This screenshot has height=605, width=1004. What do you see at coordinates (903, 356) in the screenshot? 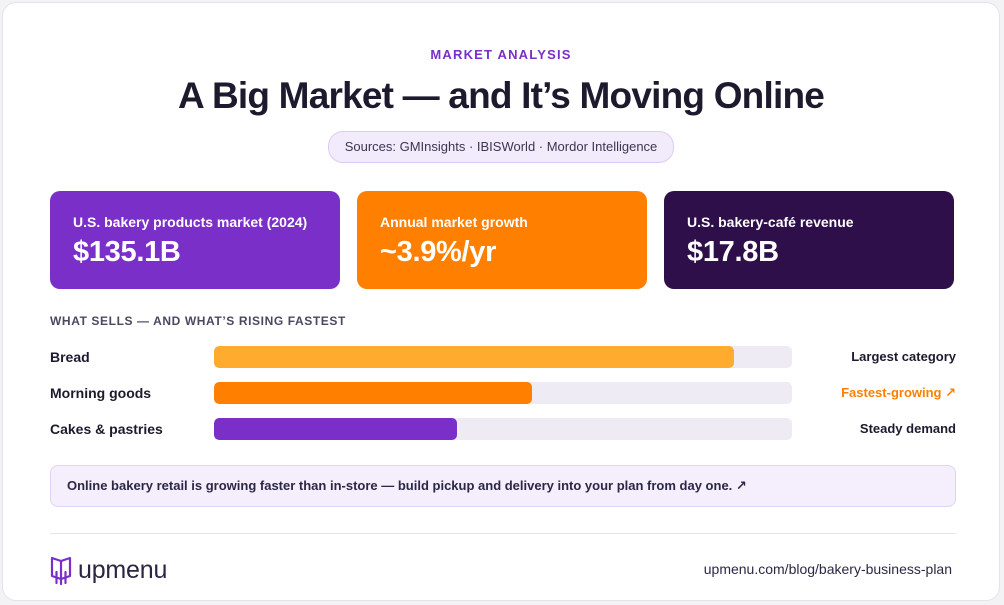
I see `bar-note: Largest category` at bounding box center [903, 356].